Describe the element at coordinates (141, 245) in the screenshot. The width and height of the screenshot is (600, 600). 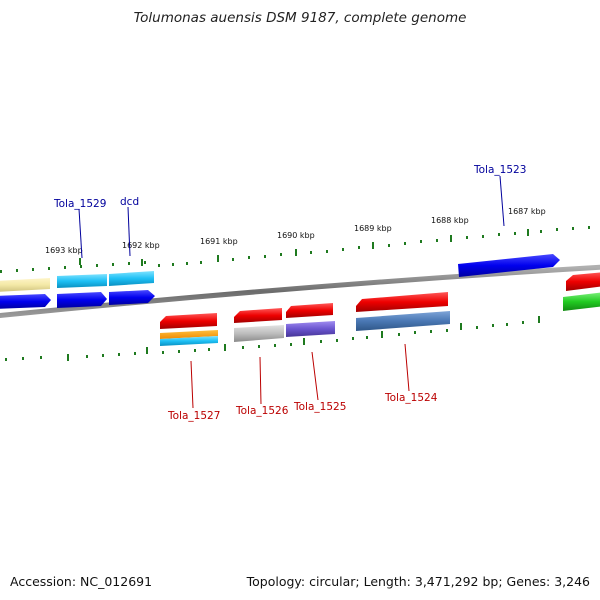
I see `tick-label-1692: 1692 kbp` at that location.